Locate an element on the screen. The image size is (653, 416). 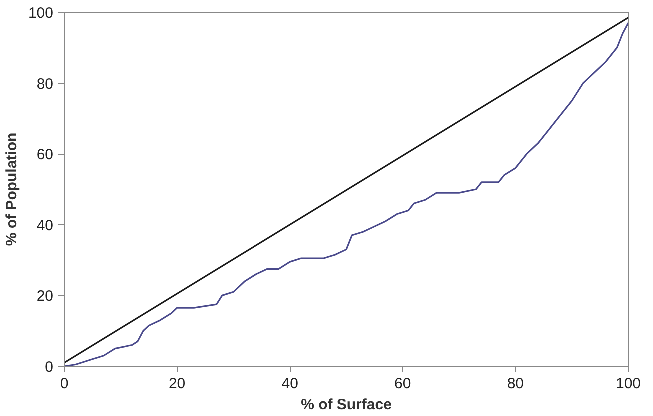
y-tick-label: 20 is located at coordinates (45, 297).